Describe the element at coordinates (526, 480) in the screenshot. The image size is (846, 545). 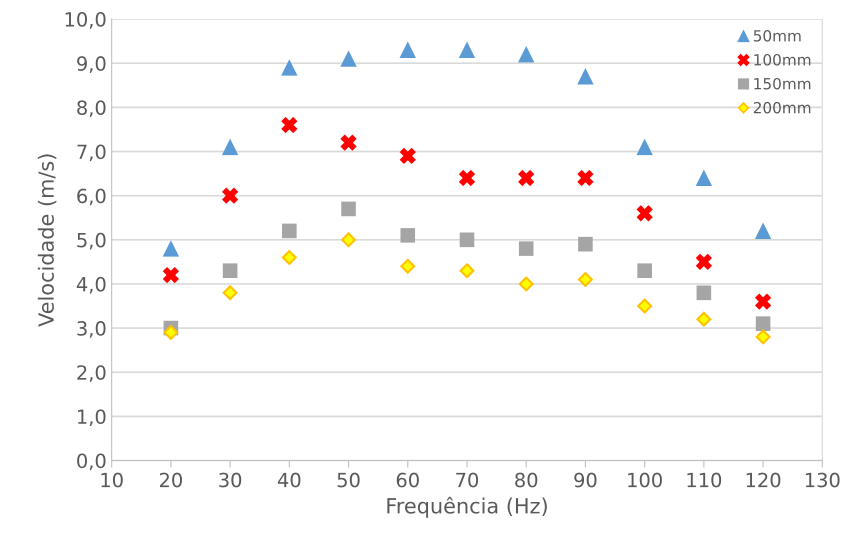
I see `x-tick-label: 80` at that location.